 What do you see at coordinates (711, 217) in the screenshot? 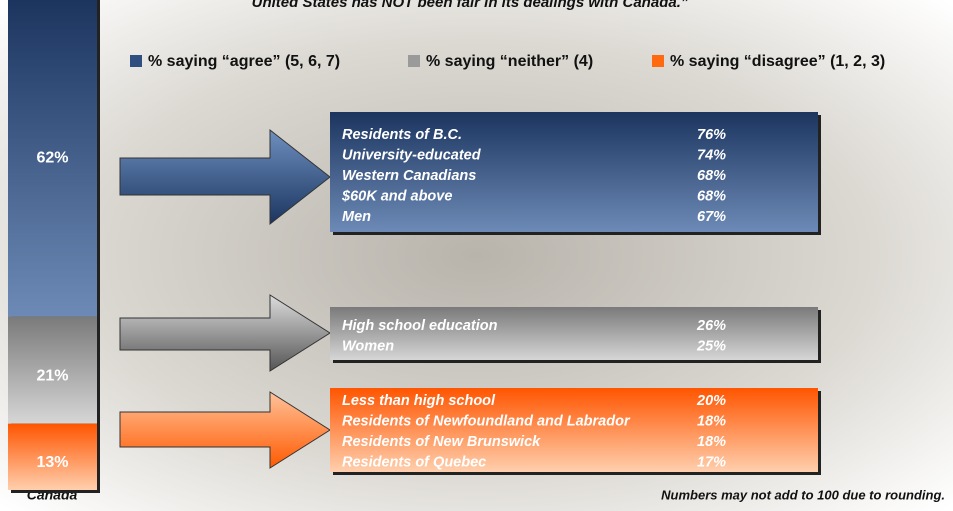
I see `row-value: 67%` at bounding box center [711, 217].